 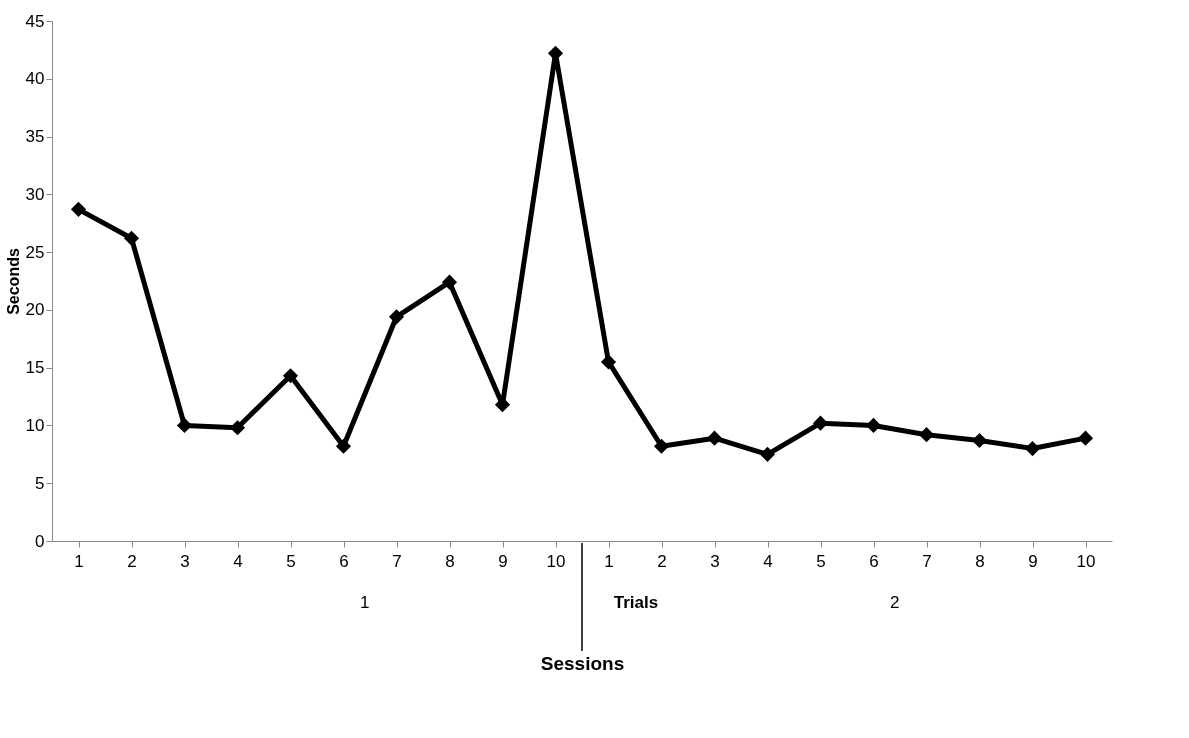 What do you see at coordinates (13, 281) in the screenshot?
I see `y-axis-title: Seconds` at bounding box center [13, 281].